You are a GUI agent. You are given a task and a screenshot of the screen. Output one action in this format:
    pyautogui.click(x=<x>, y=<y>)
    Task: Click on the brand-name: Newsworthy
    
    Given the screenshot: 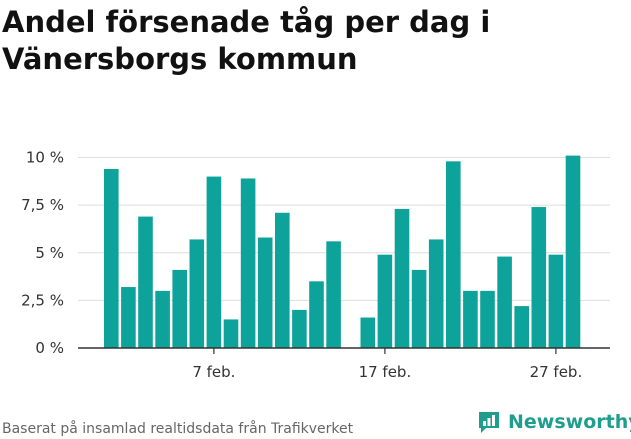 What is the action you would take?
    pyautogui.click(x=569, y=422)
    